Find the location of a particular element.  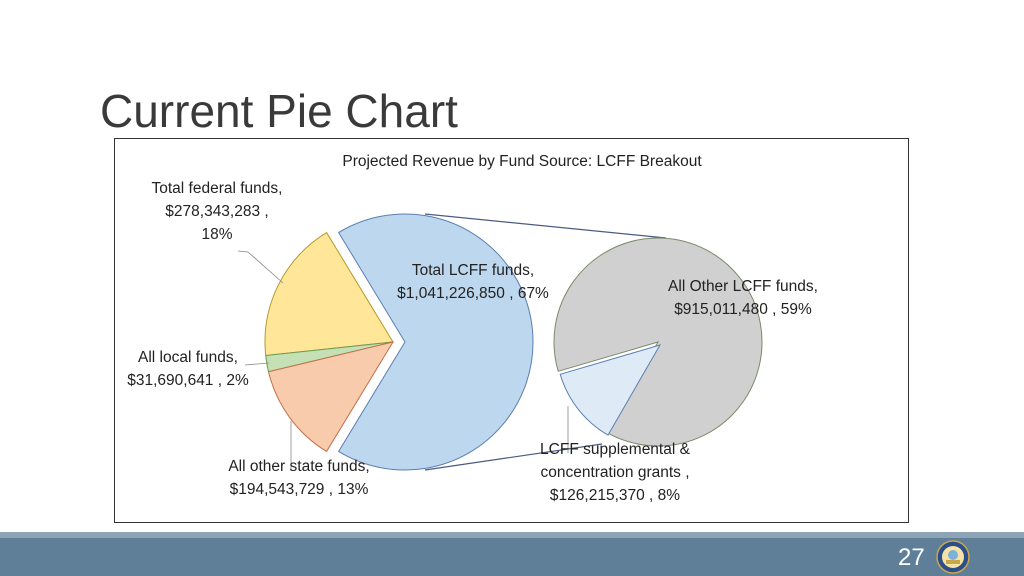

footer-bar is located at coordinates (512, 554).